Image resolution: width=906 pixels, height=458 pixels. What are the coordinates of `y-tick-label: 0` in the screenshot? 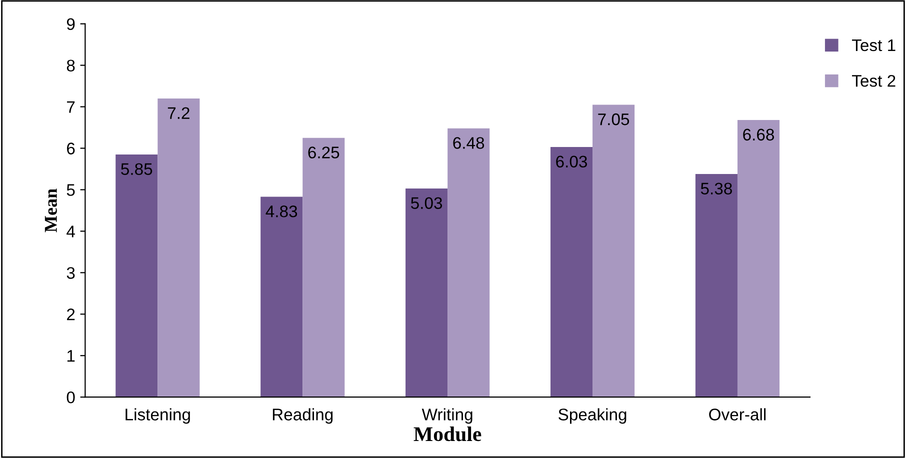 It's located at (70, 397).